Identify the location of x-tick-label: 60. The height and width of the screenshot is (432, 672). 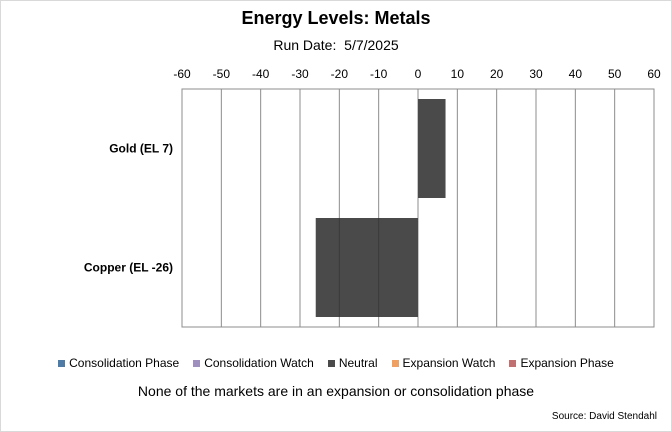
(654, 74).